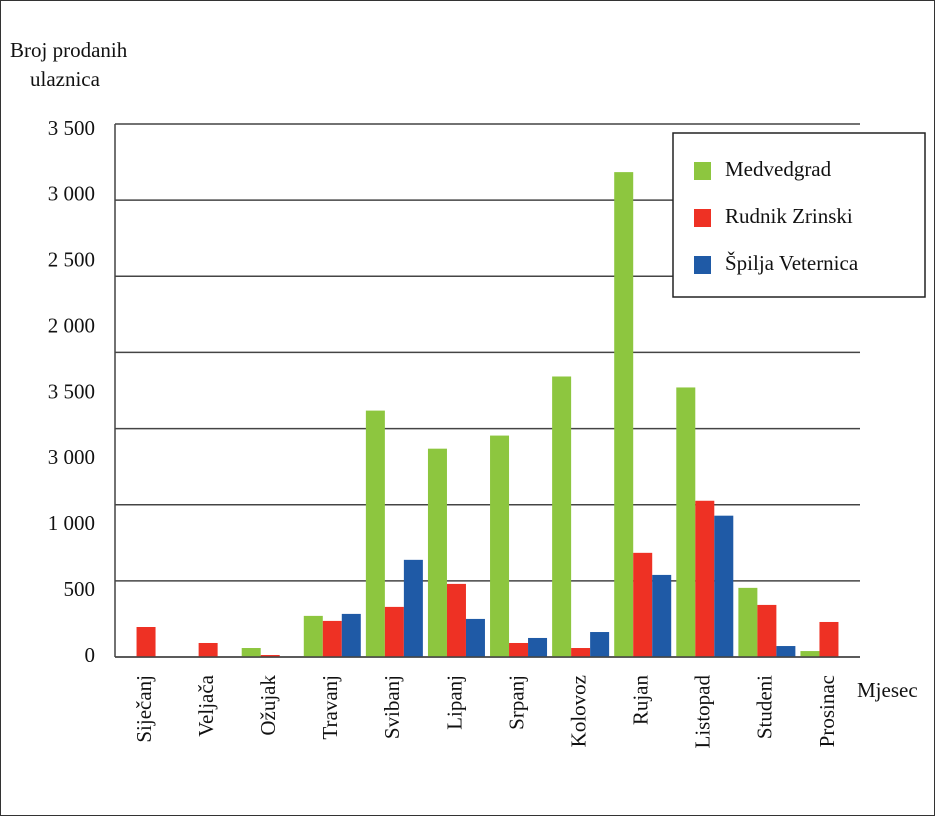 The height and width of the screenshot is (821, 935). What do you see at coordinates (454, 702) in the screenshot?
I see `x-tick-label: Lipanj` at bounding box center [454, 702].